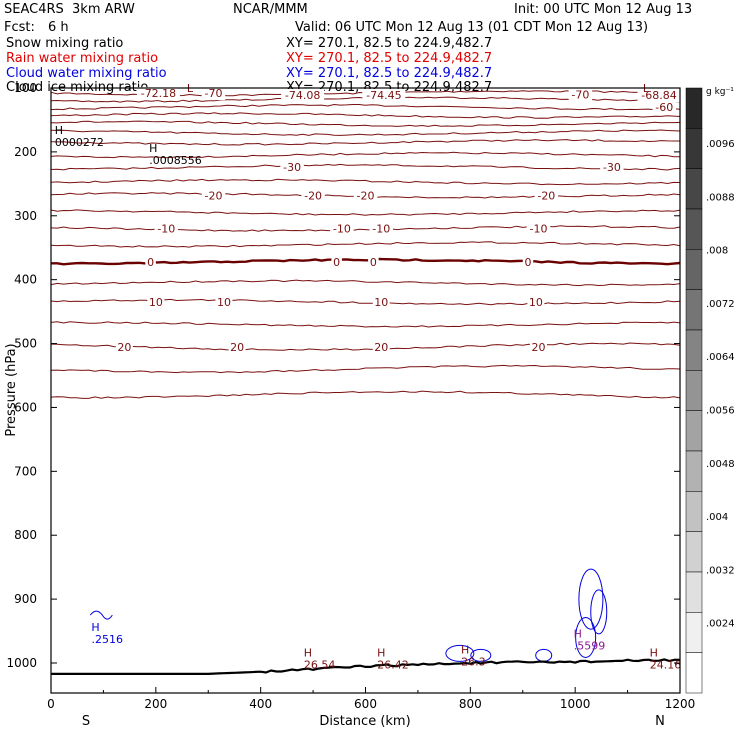  Describe the element at coordinates (720, 144) in the screenshot. I see `colorbar-tick-label: .0096` at that location.